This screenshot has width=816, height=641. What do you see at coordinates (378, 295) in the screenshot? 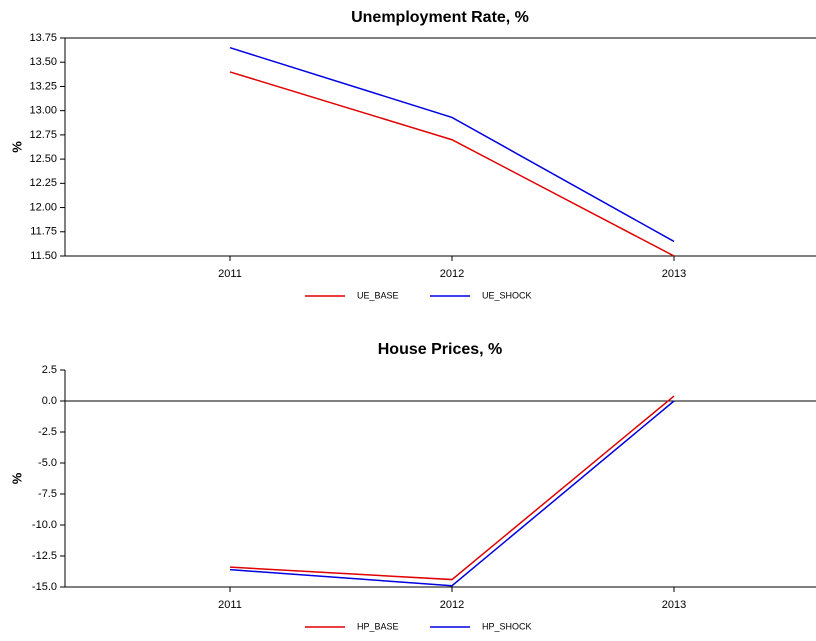
I see `legend-label: UE_BASE` at bounding box center [378, 295].